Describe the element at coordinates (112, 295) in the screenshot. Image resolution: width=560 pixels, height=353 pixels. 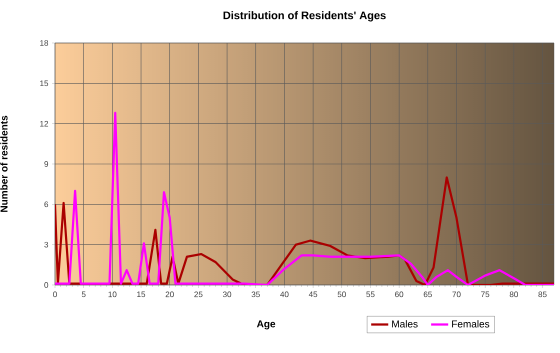
I see `x-tick-label: 10` at that location.